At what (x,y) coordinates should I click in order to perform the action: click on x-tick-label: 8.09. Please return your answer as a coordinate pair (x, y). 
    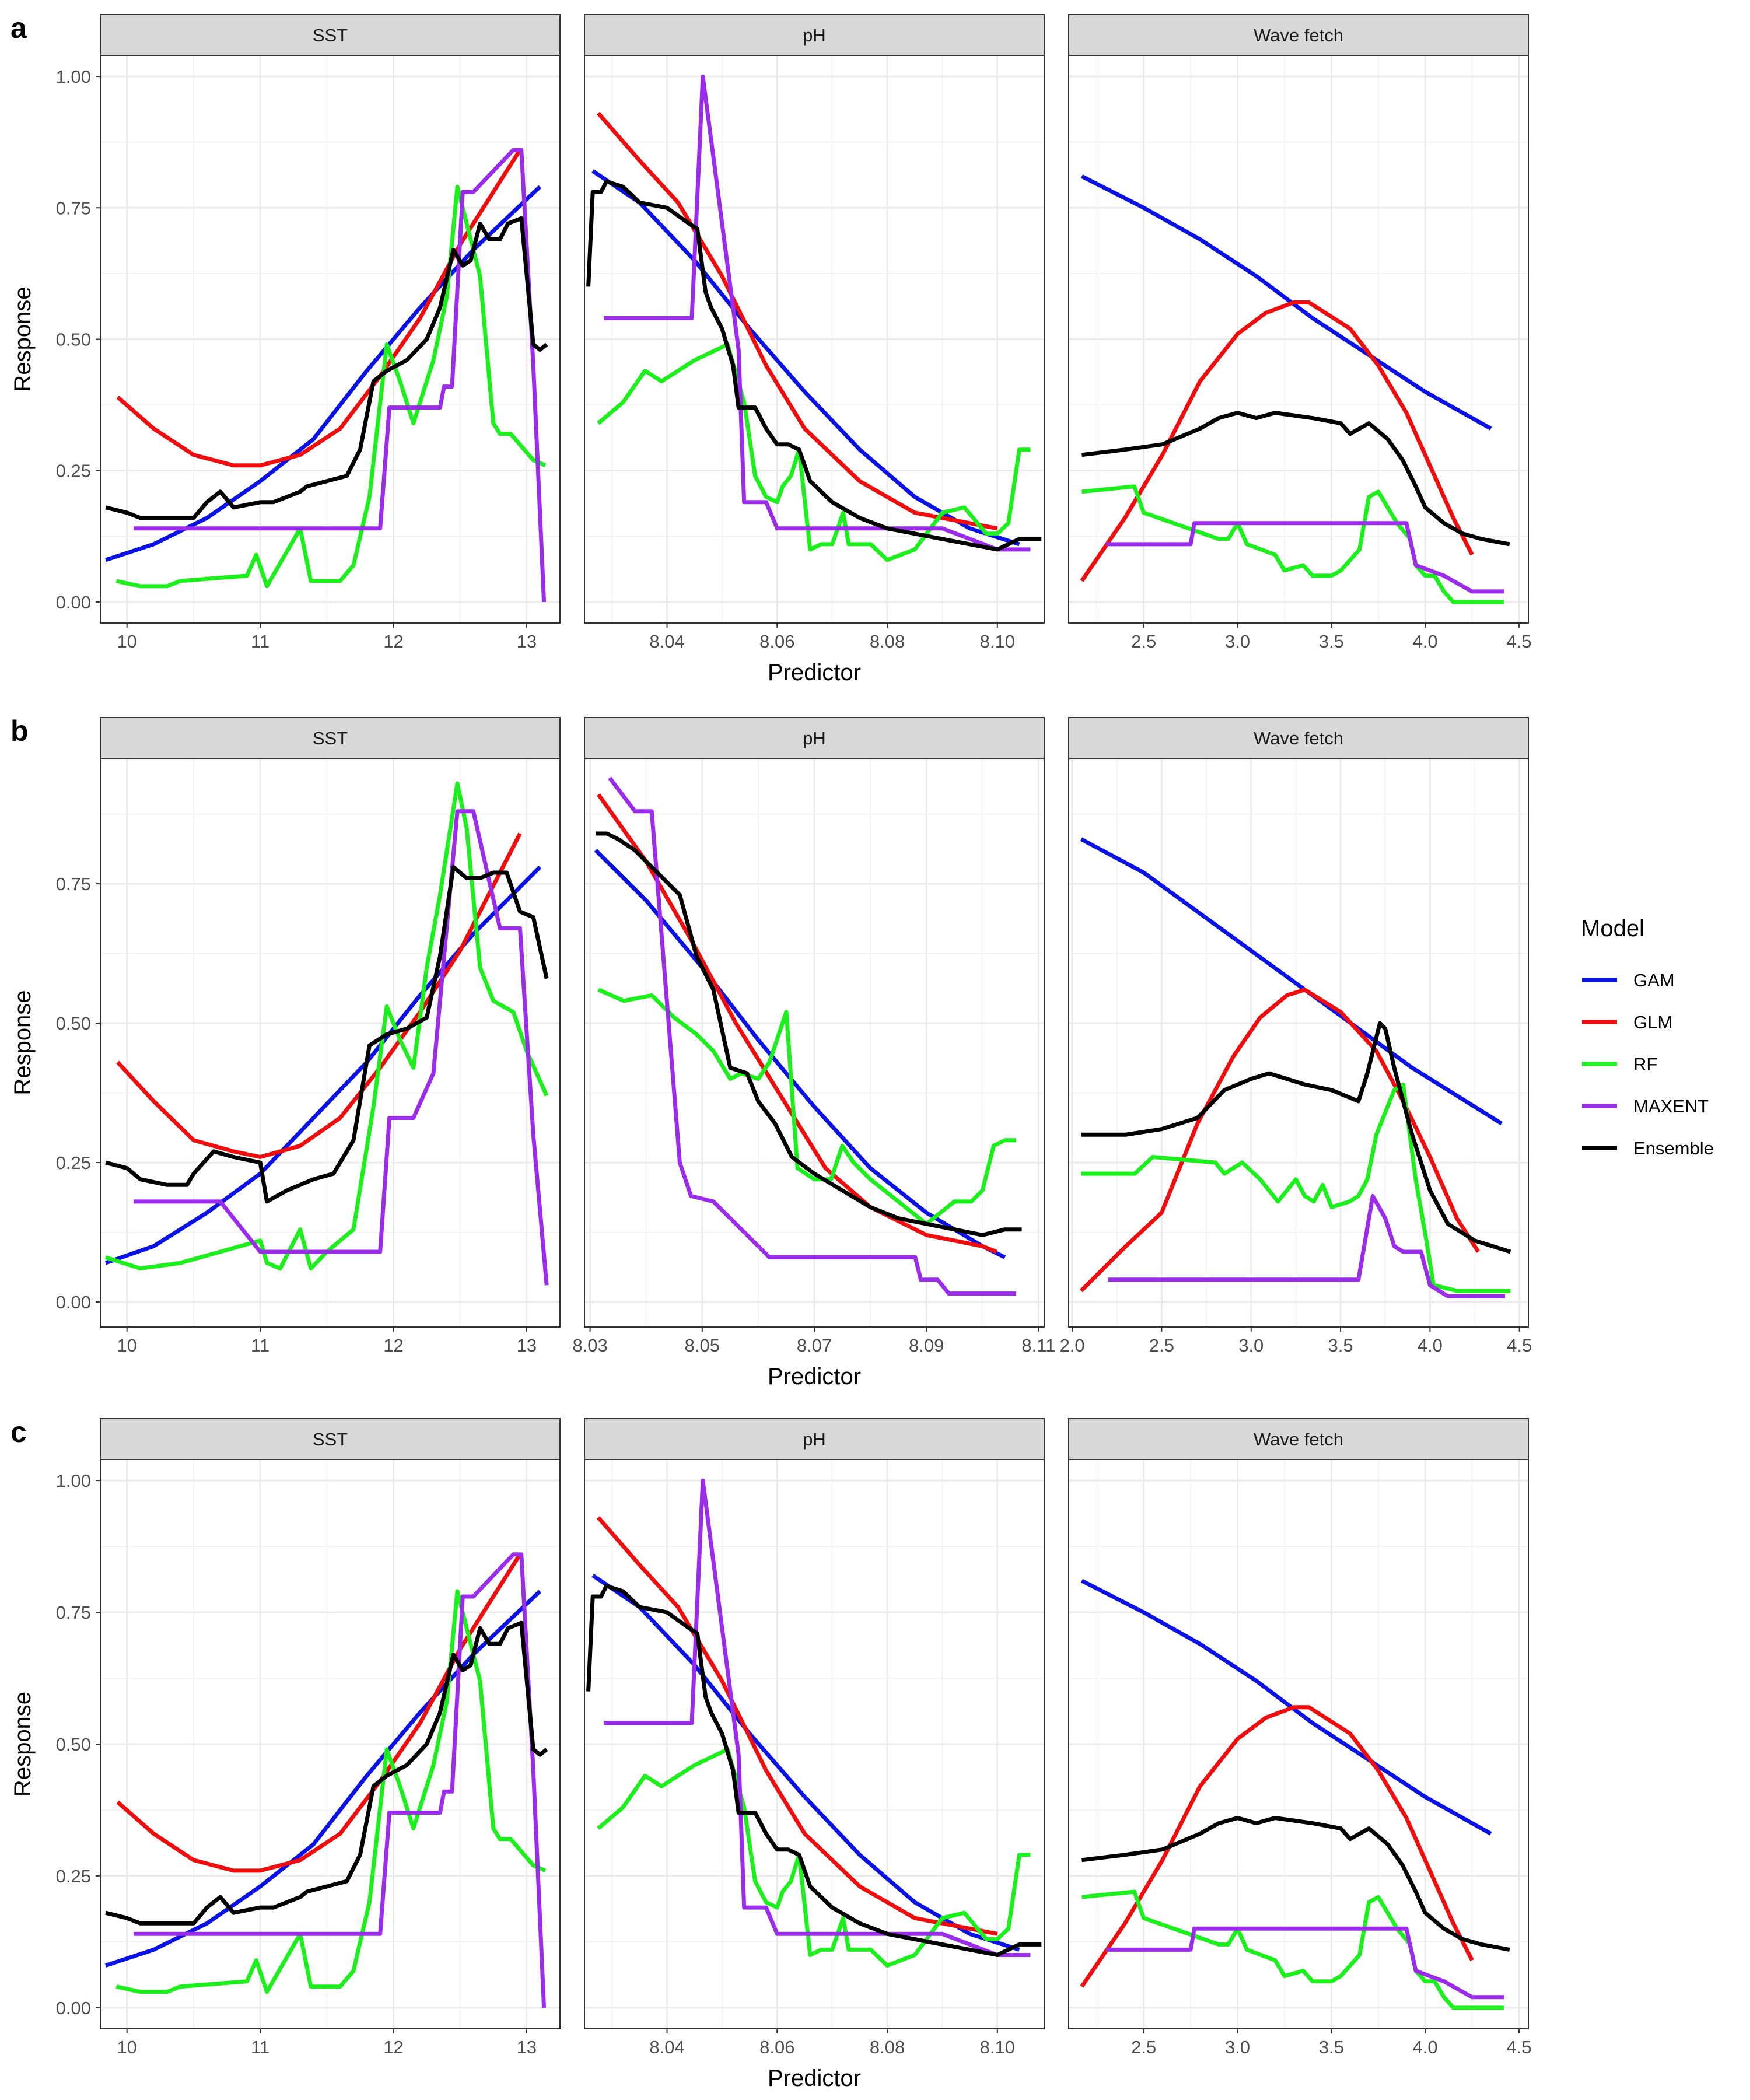
    Looking at the image, I should click on (926, 1345).